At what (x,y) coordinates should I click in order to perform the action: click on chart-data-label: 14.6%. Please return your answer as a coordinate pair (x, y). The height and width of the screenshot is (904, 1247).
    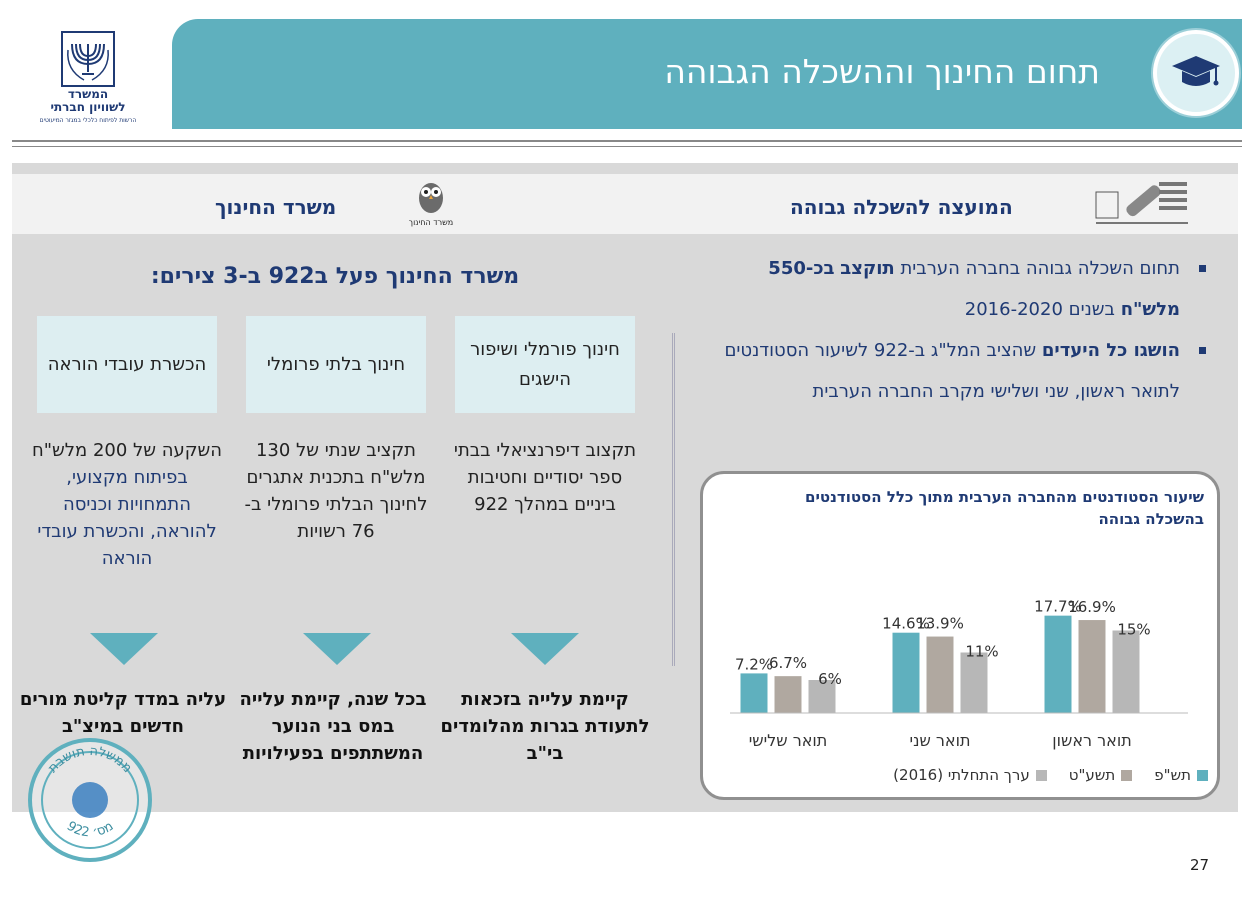
    Looking at the image, I should click on (906, 624).